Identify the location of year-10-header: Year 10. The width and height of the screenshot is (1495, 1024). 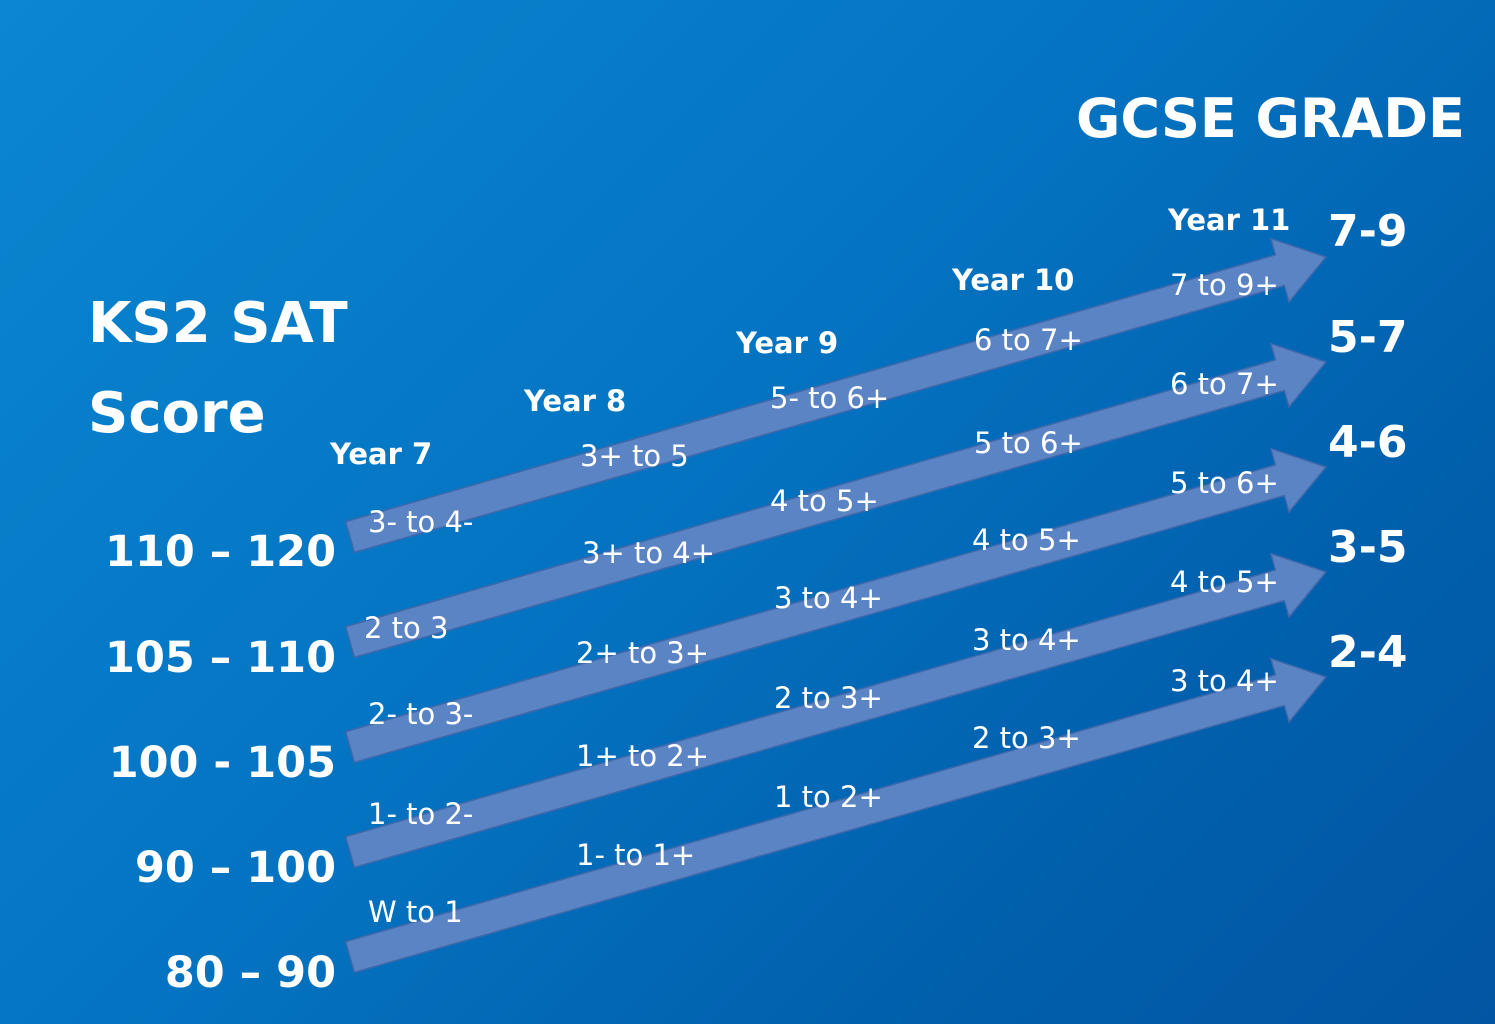
(1013, 280).